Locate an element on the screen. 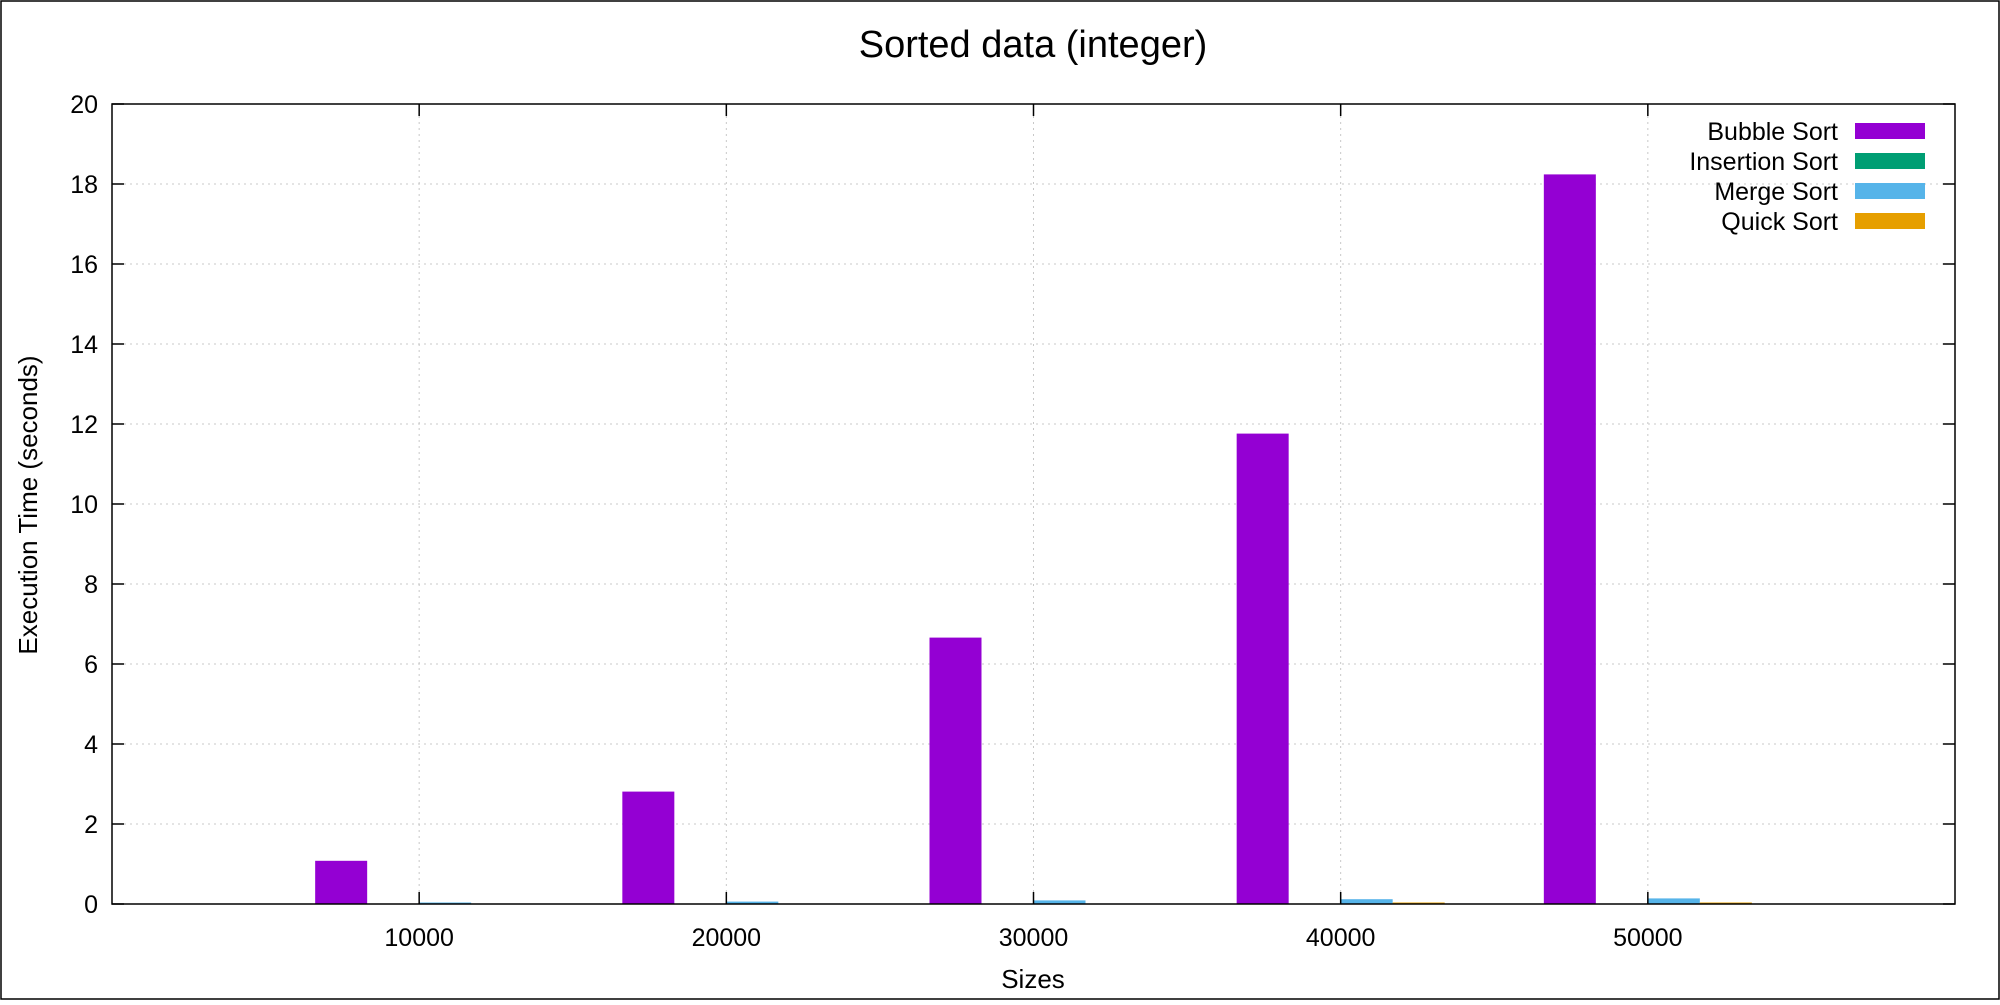  y-tick-label: 20 is located at coordinates (84, 105).